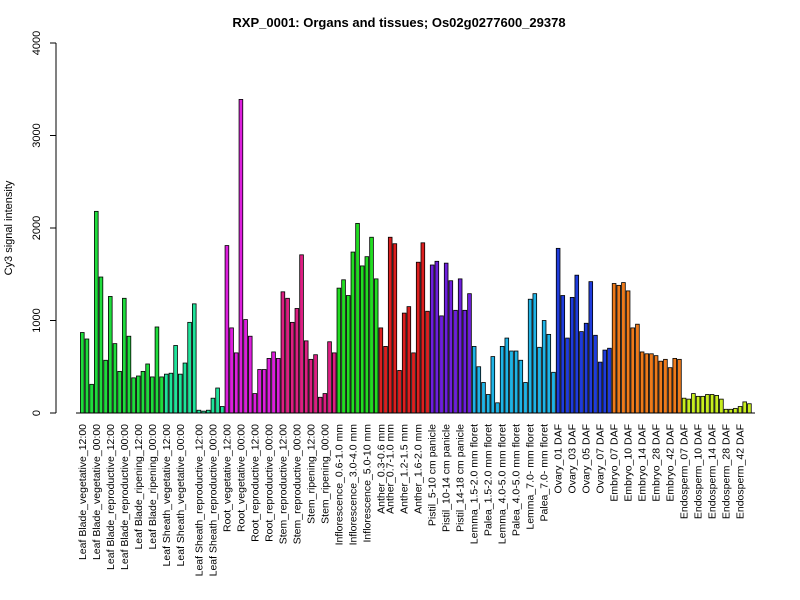  Describe the element at coordinates (685, 471) in the screenshot. I see `x-tick-label: Endosperm_07 DAF` at that location.